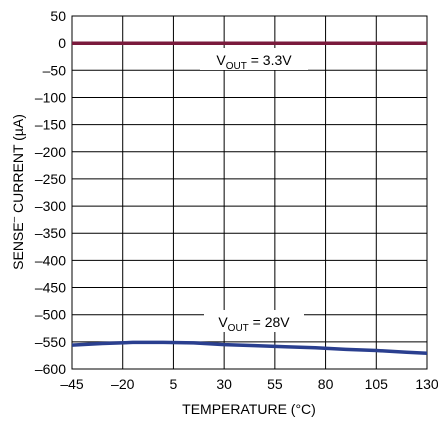 The height and width of the screenshot is (425, 438). Describe the element at coordinates (50, 206) in the screenshot. I see `y-tick-label: –300` at that location.